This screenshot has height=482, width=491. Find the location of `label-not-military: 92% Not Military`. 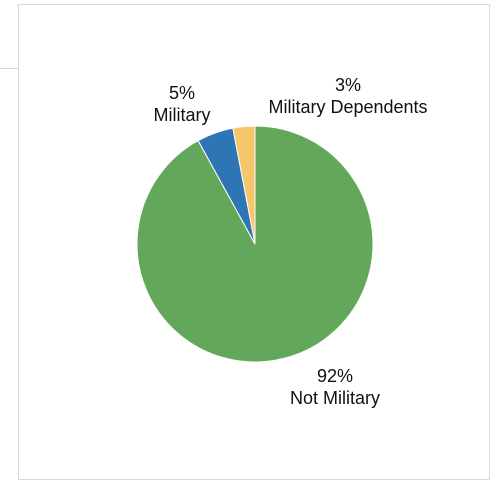

label-not-military: 92% Not Military is located at coordinates (335, 387).